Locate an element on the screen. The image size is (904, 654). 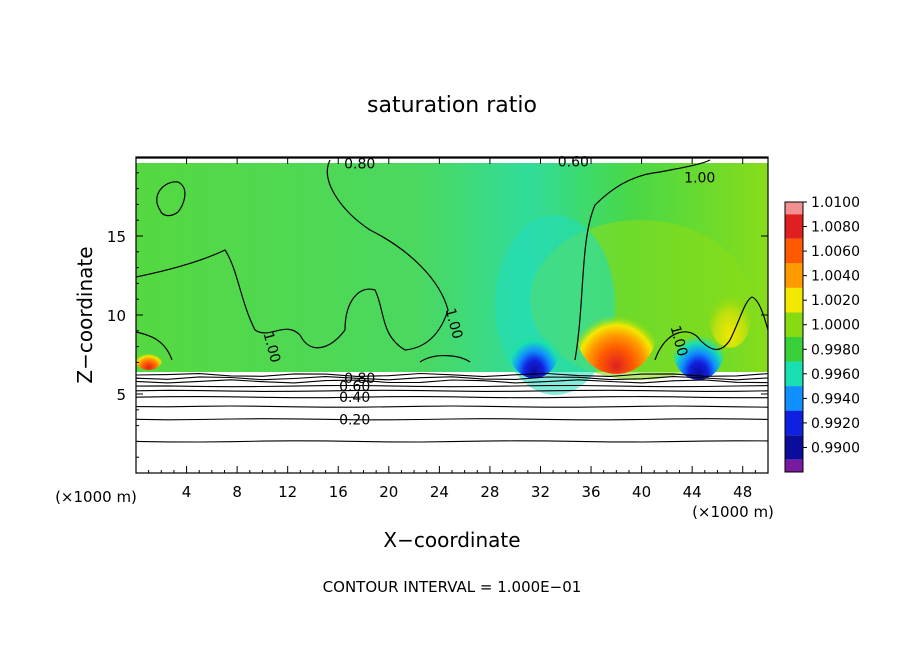
contour-interval-note: CONTOUR INTERVAL = 1.000E−01 is located at coordinates (452, 587).